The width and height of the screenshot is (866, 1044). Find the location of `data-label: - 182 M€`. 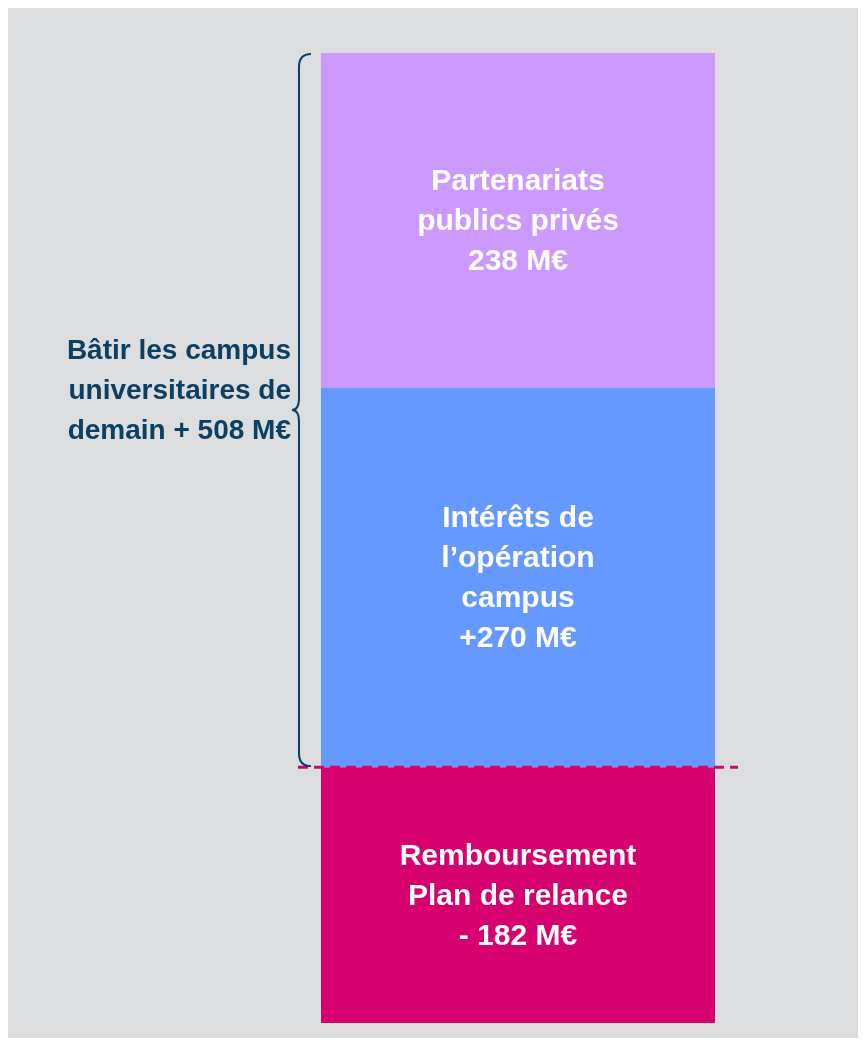

data-label: - 182 M€ is located at coordinates (518, 935).